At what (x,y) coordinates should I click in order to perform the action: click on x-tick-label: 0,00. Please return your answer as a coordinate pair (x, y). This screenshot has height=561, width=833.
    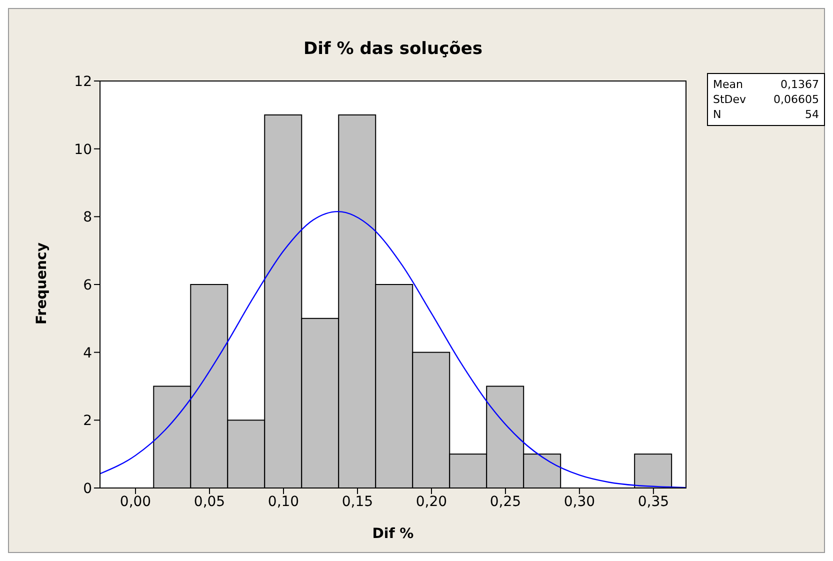
    Looking at the image, I should click on (136, 502).